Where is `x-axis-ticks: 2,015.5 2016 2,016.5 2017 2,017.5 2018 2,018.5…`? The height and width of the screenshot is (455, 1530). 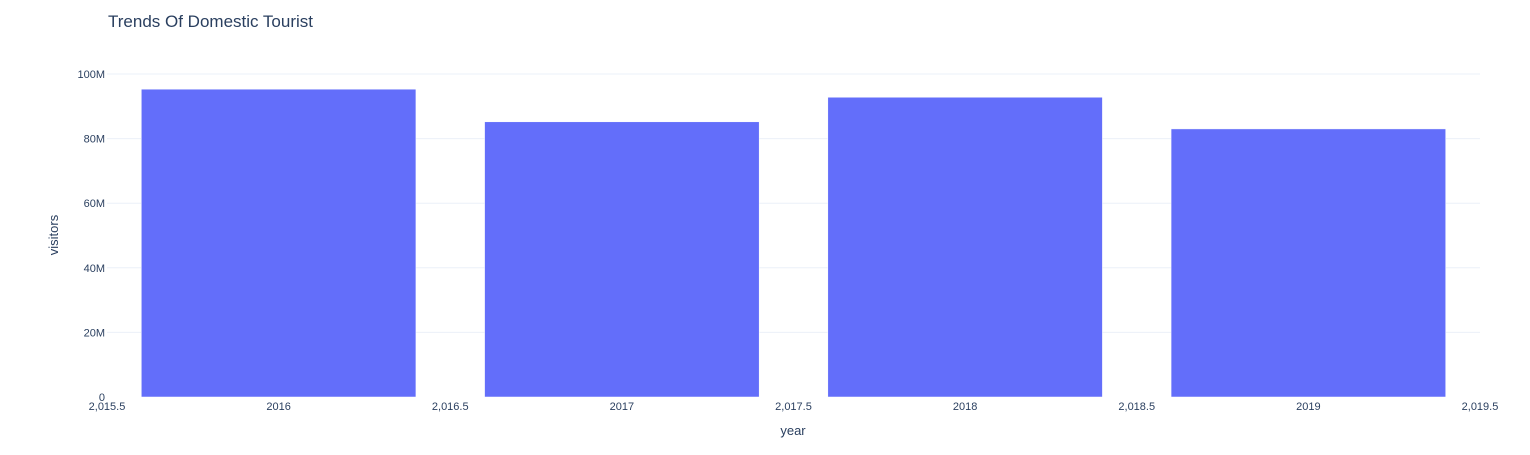 x-axis-ticks: 2,015.5 2016 2,016.5 2017 2,017.5 2018 2,018.5… is located at coordinates (794, 407).